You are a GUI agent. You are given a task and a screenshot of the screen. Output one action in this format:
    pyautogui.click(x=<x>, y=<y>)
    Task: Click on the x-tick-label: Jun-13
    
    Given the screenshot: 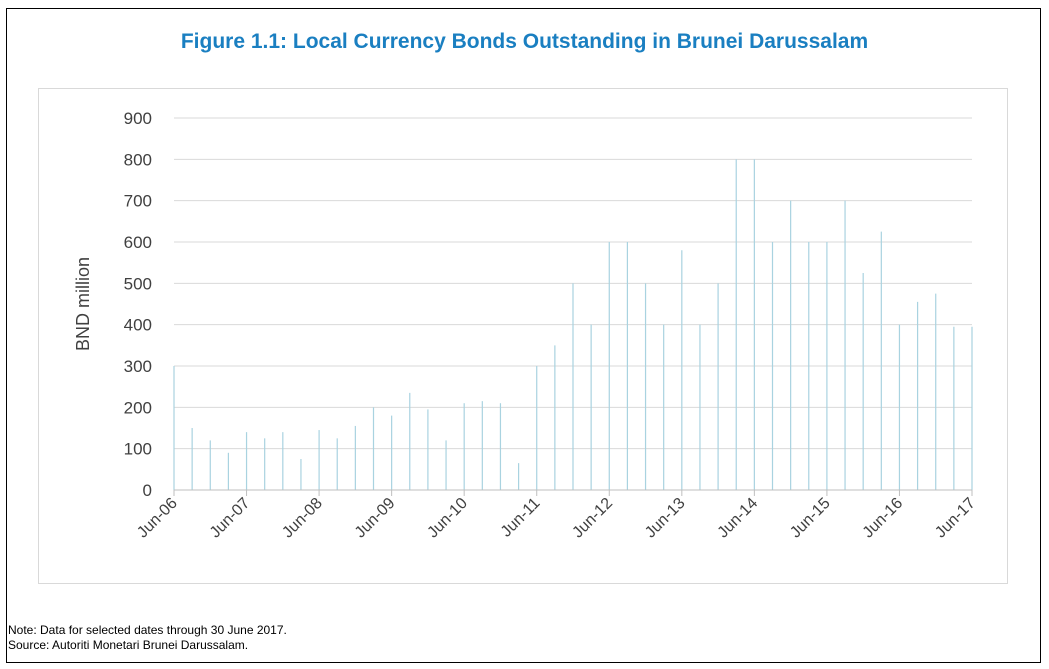 What is the action you would take?
    pyautogui.click(x=665, y=518)
    